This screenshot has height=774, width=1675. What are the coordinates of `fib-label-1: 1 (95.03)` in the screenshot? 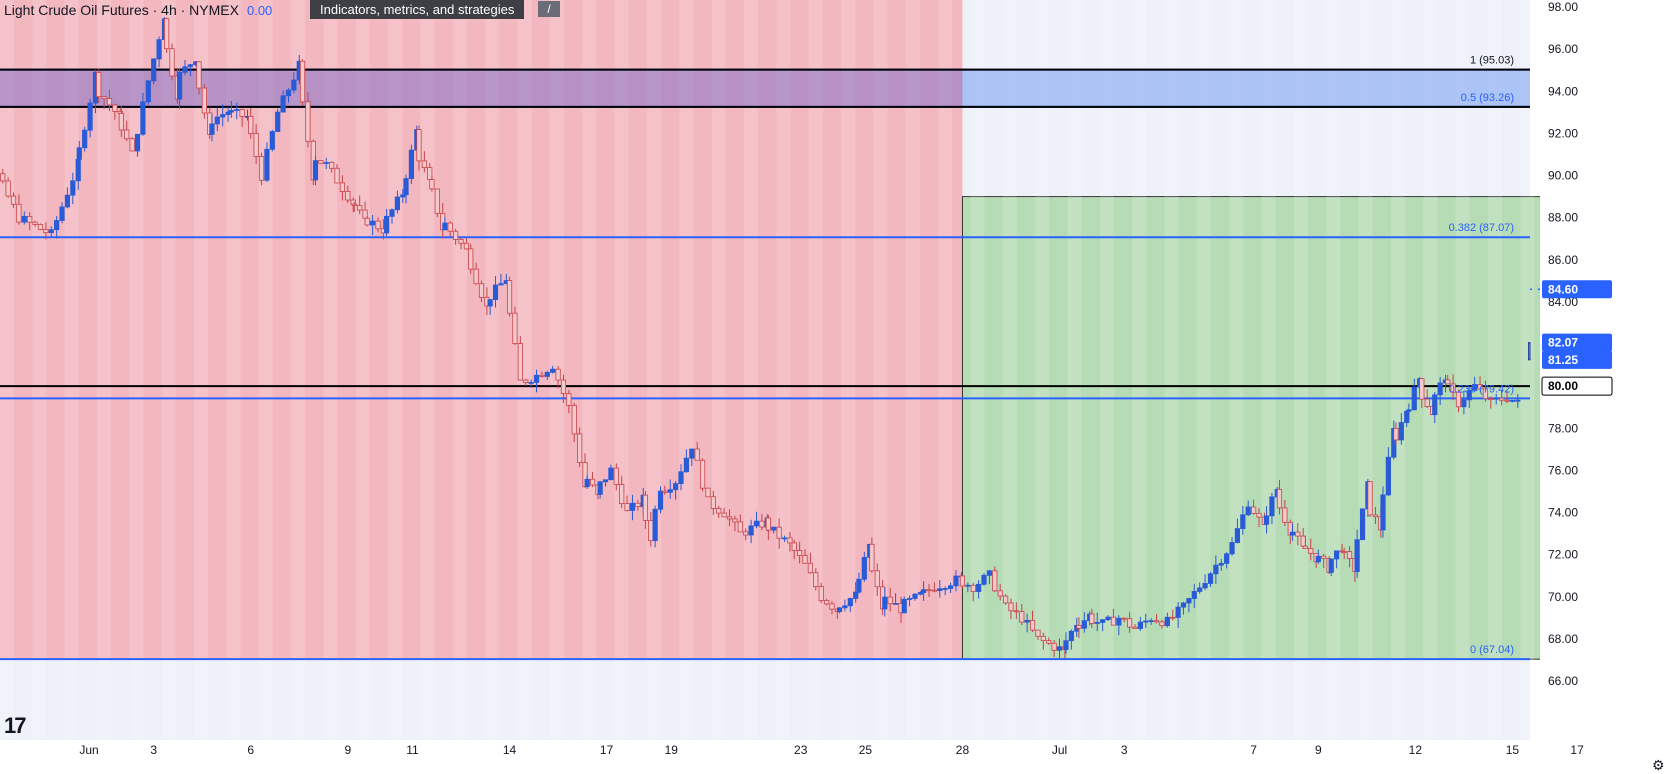 It's located at (1492, 61).